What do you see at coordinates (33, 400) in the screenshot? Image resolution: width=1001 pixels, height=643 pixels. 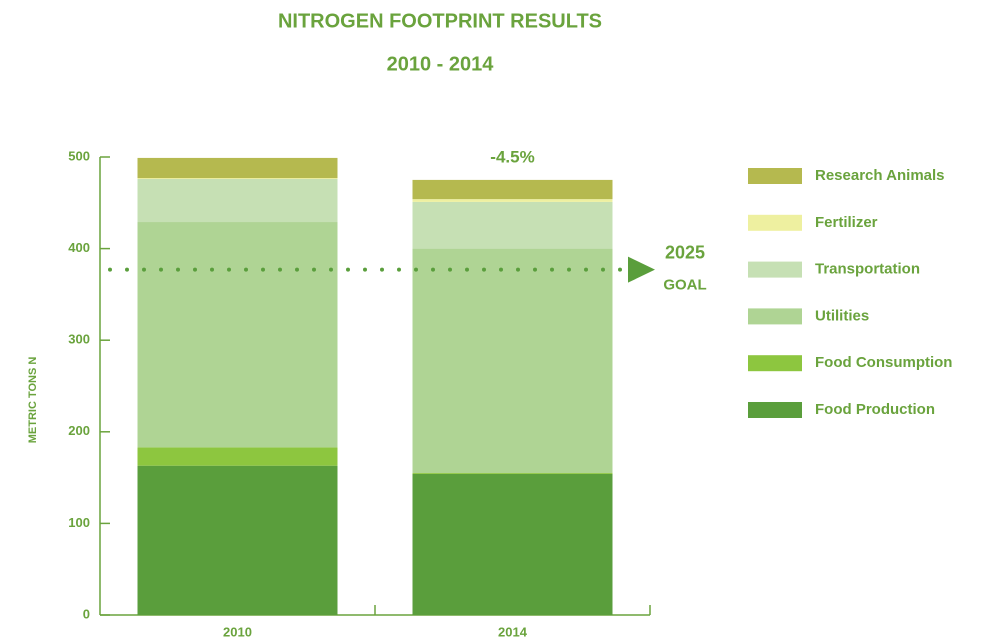 I see `y-axis-label: METRIC TONS N` at bounding box center [33, 400].